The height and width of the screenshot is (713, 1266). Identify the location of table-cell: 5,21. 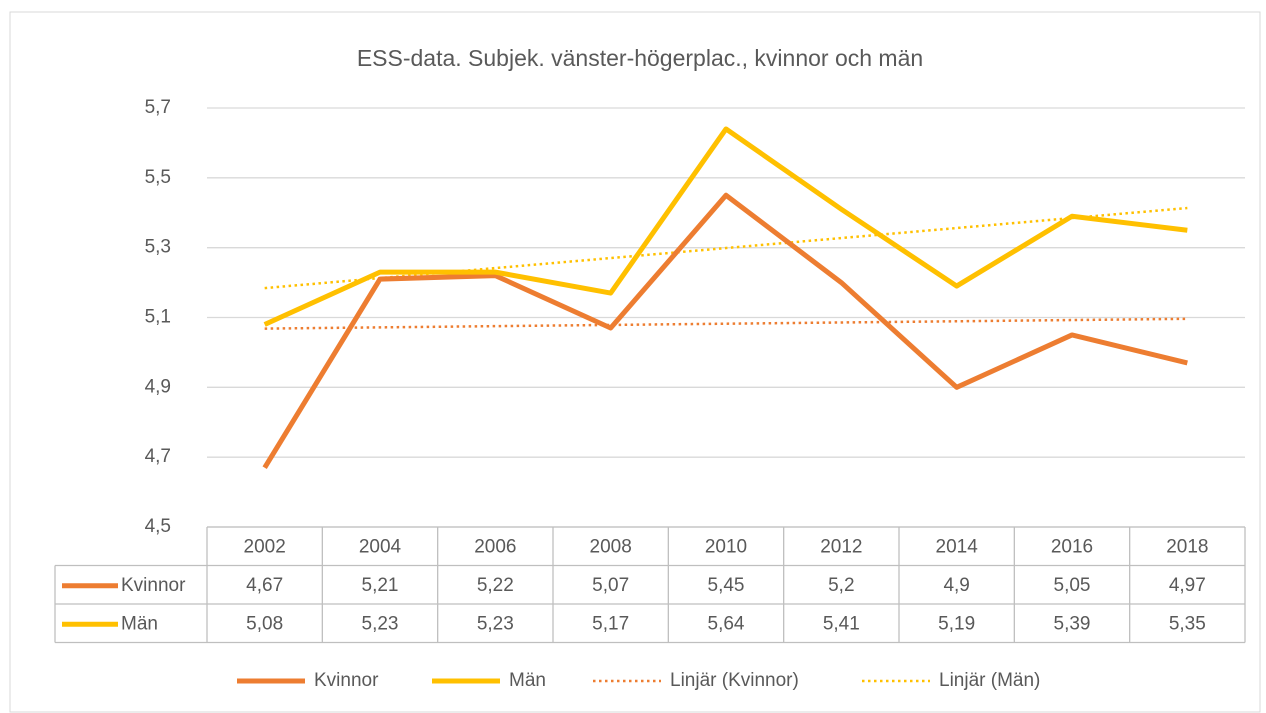
(380, 585).